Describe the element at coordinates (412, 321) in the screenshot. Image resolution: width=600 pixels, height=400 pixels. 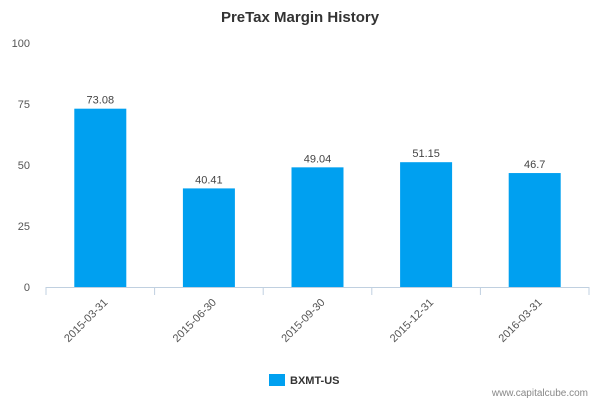
I see `x-tick-label: 2015-12-31` at that location.